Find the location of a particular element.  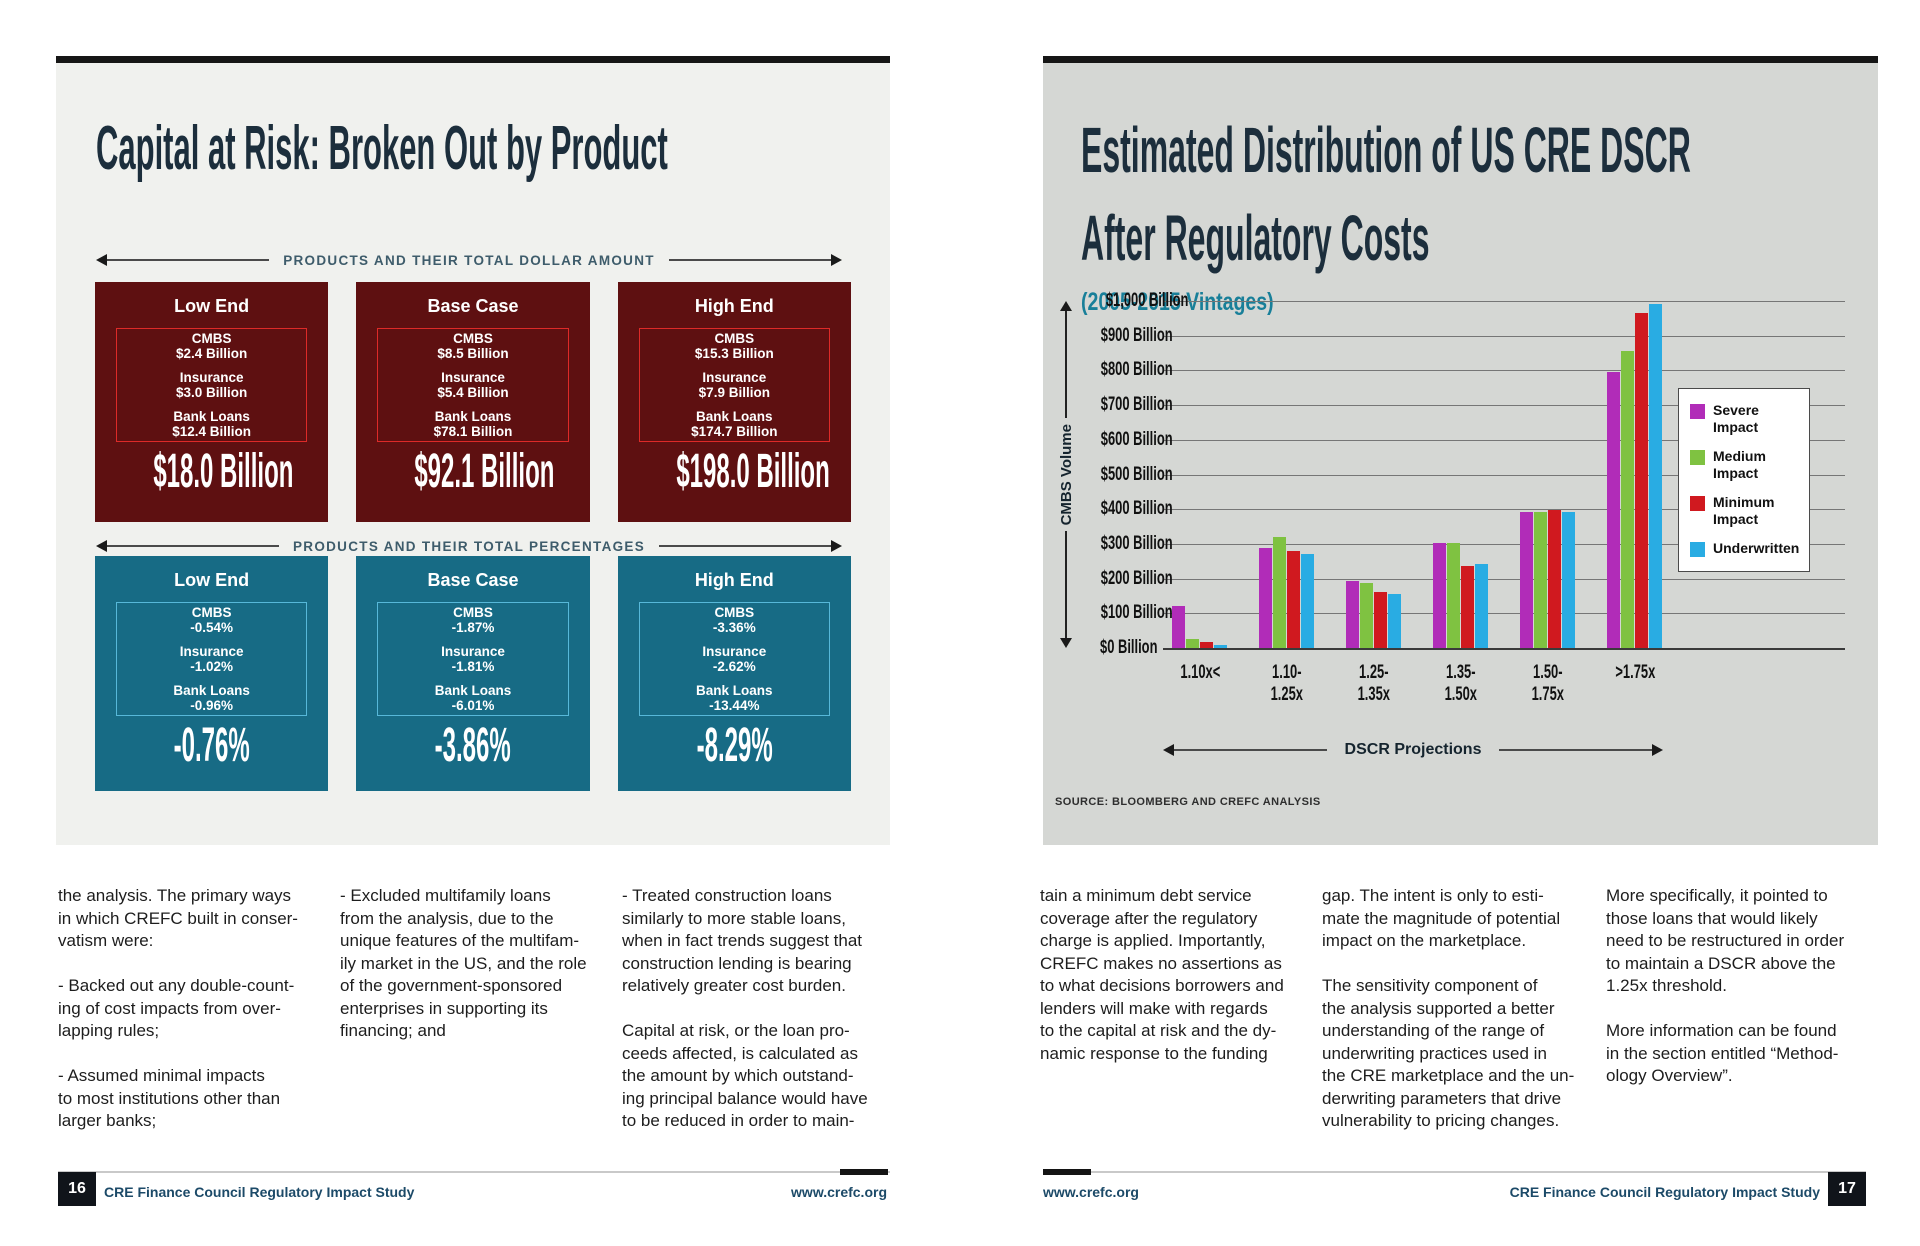

x-tick-label: >1.75x is located at coordinates (1635, 673).